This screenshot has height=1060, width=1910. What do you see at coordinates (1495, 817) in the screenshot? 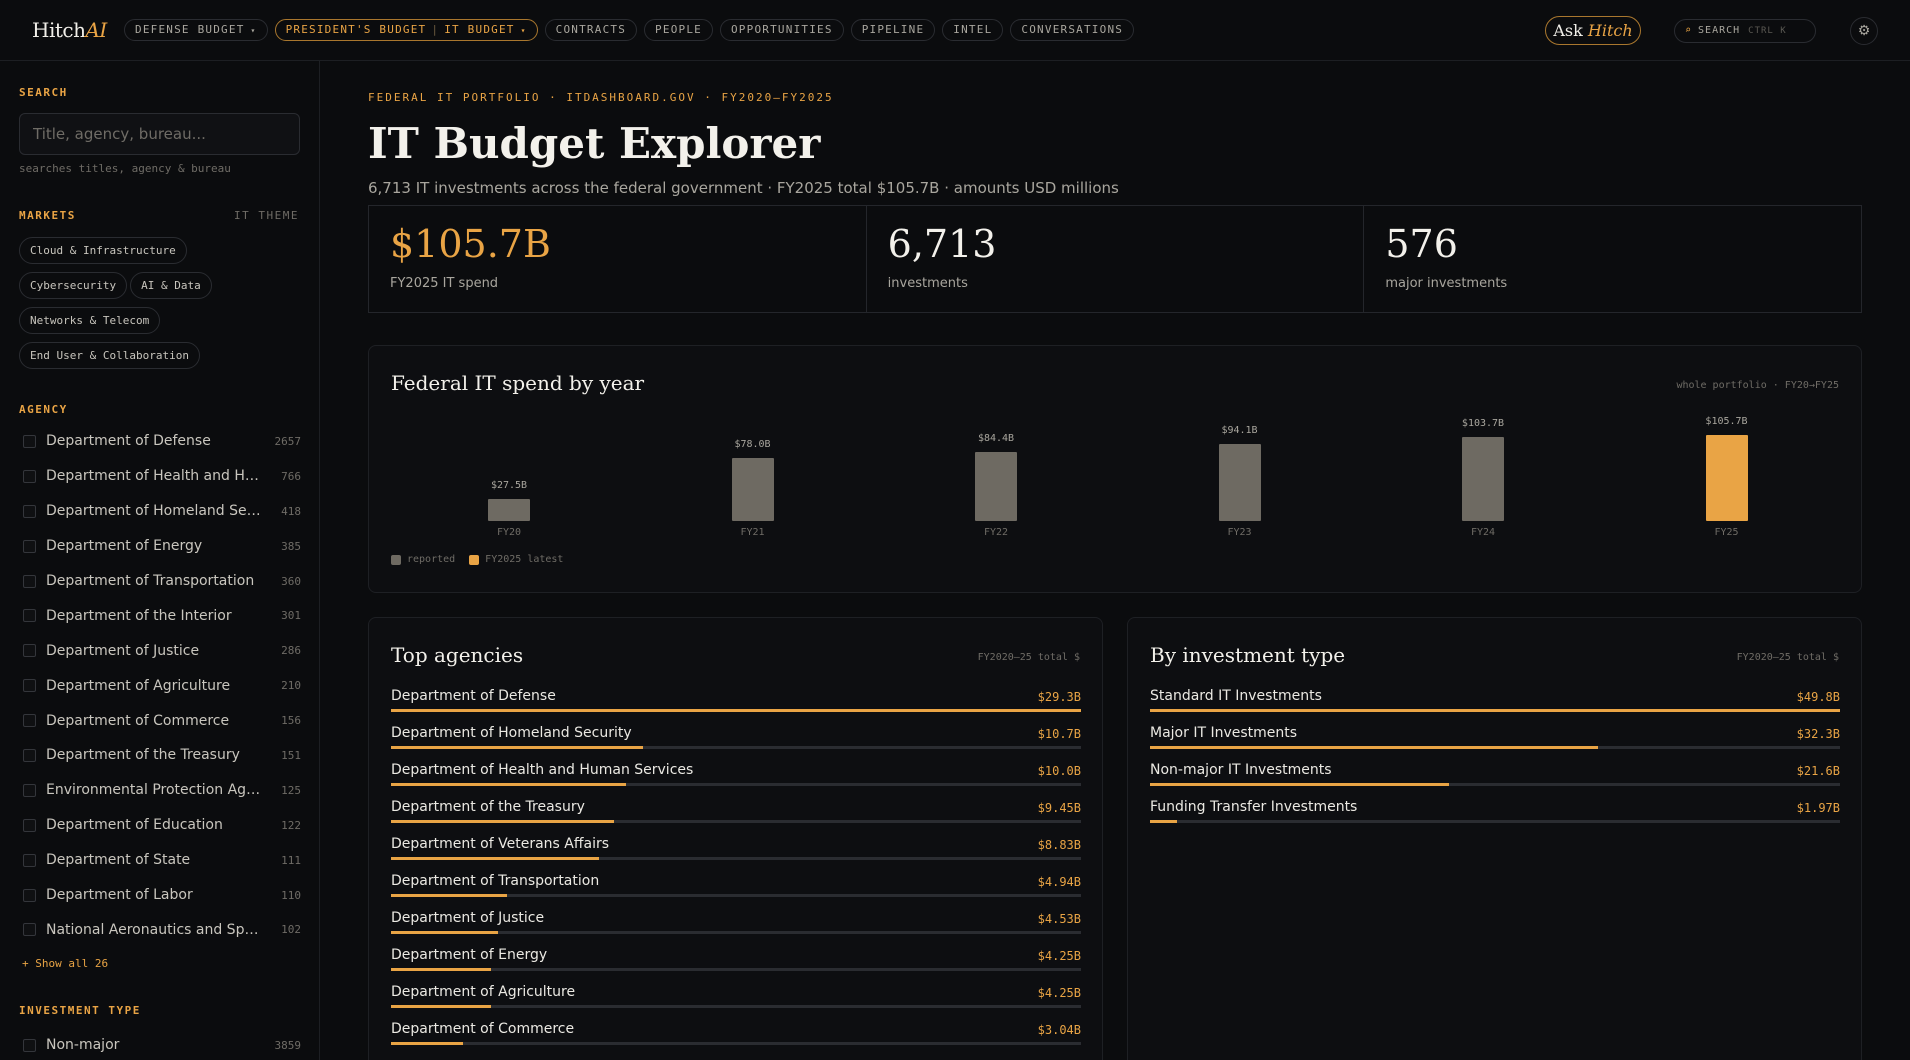
I see `ranked-row: Funding Transfer Investments $1.97B` at bounding box center [1495, 817].